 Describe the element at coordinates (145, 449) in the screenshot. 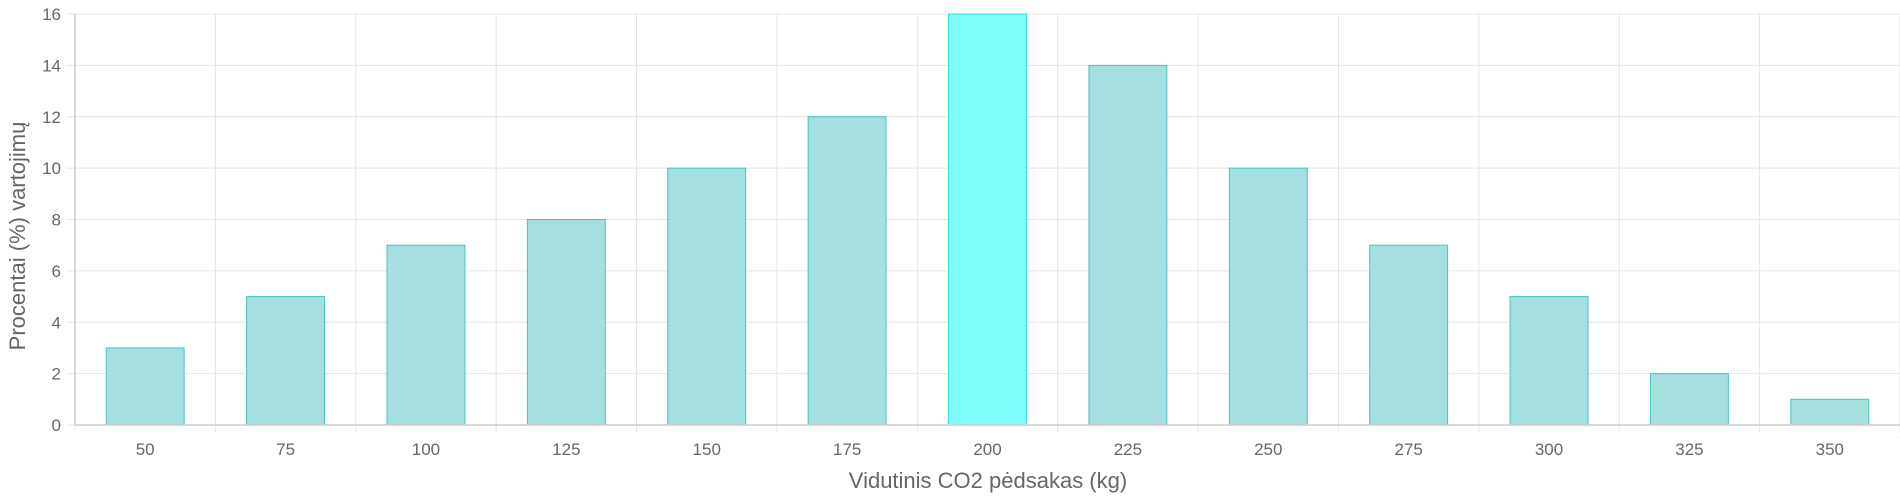

I see `x-tick-label: 50` at that location.